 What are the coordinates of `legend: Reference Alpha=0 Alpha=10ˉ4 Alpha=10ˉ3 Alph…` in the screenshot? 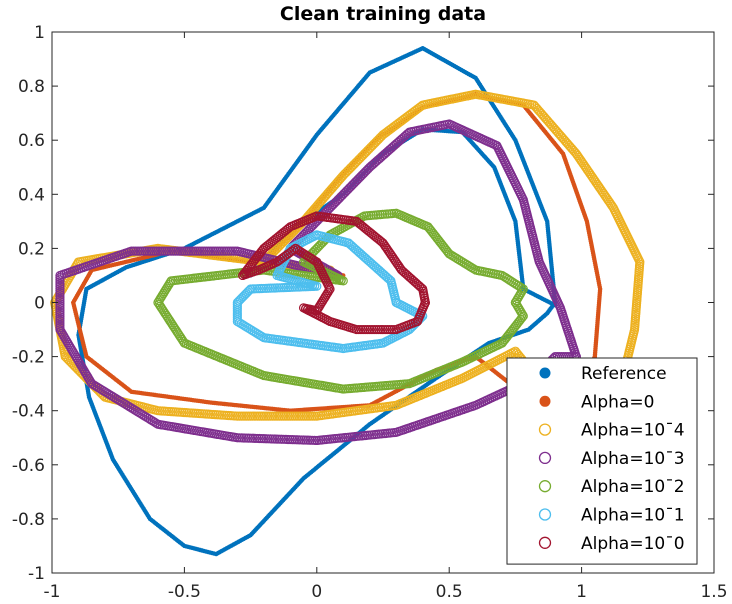 It's located at (602, 461).